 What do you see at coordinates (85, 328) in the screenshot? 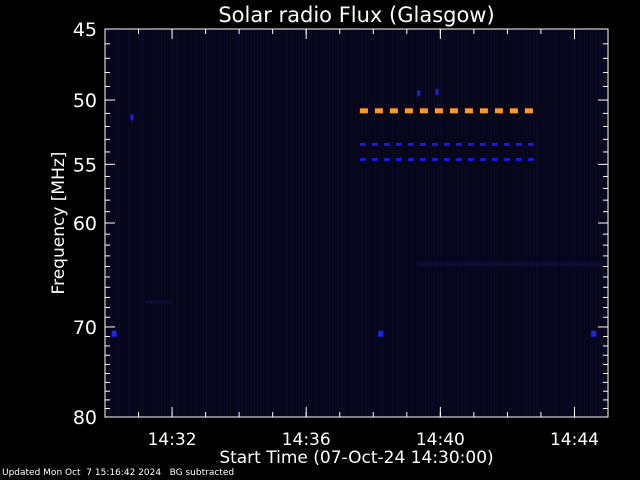
I see `y-tick-label: 70` at bounding box center [85, 328].